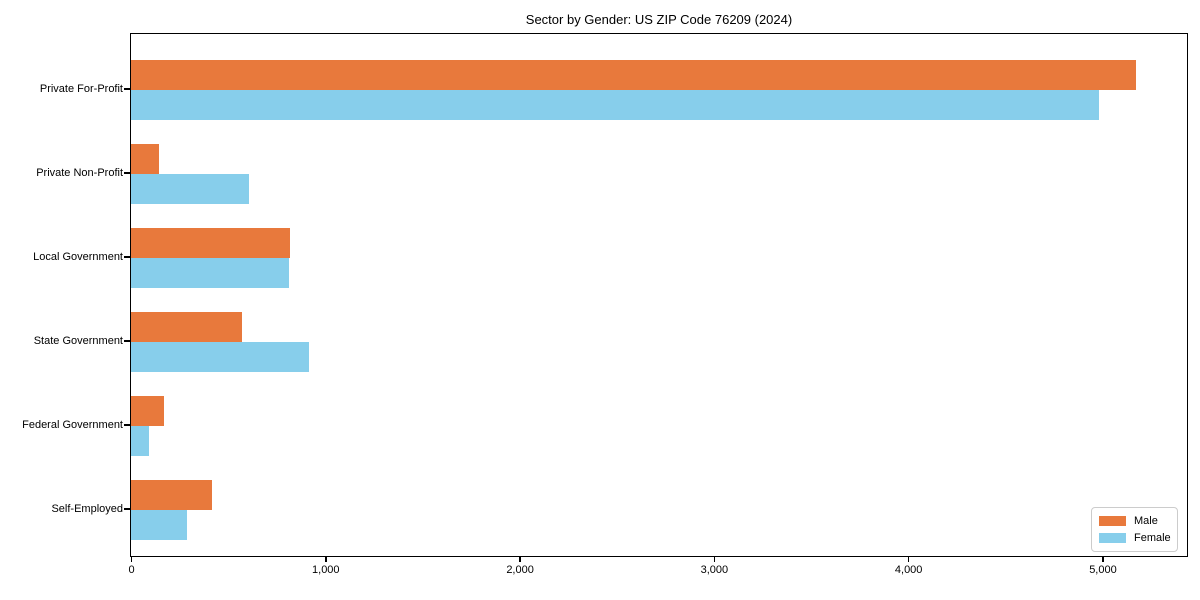 This screenshot has height=600, width=1200. I want to click on x-axis-tick-label-4: 4,000, so click(908, 570).